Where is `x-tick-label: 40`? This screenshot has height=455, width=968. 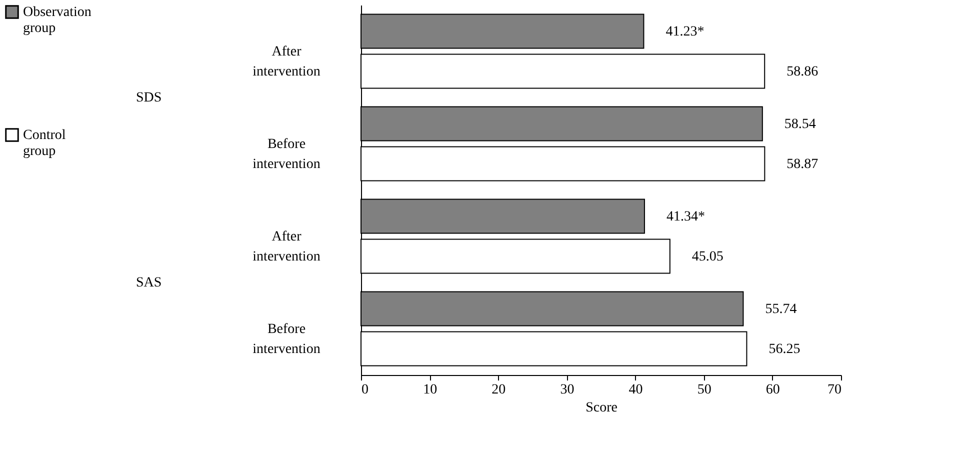 x-tick-label: 40 is located at coordinates (635, 390).